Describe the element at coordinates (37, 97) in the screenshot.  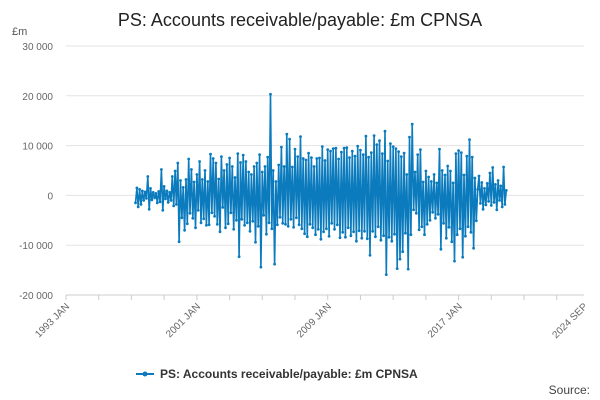
I see `y-tick-label: 20 000` at that location.